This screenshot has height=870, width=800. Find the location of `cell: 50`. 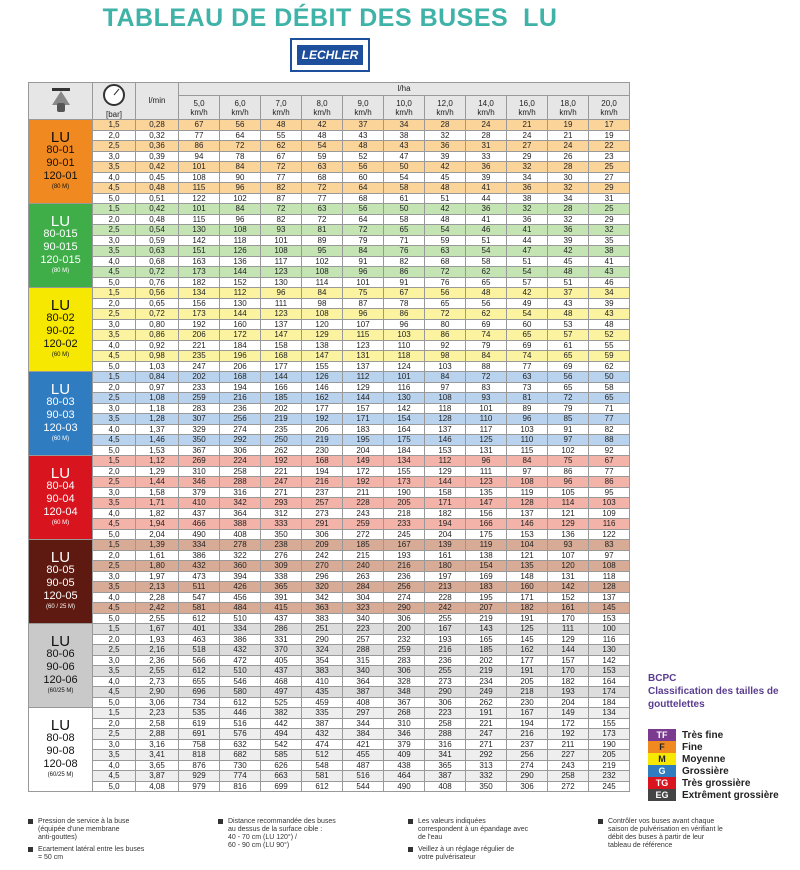

cell: 50 is located at coordinates (404, 209).